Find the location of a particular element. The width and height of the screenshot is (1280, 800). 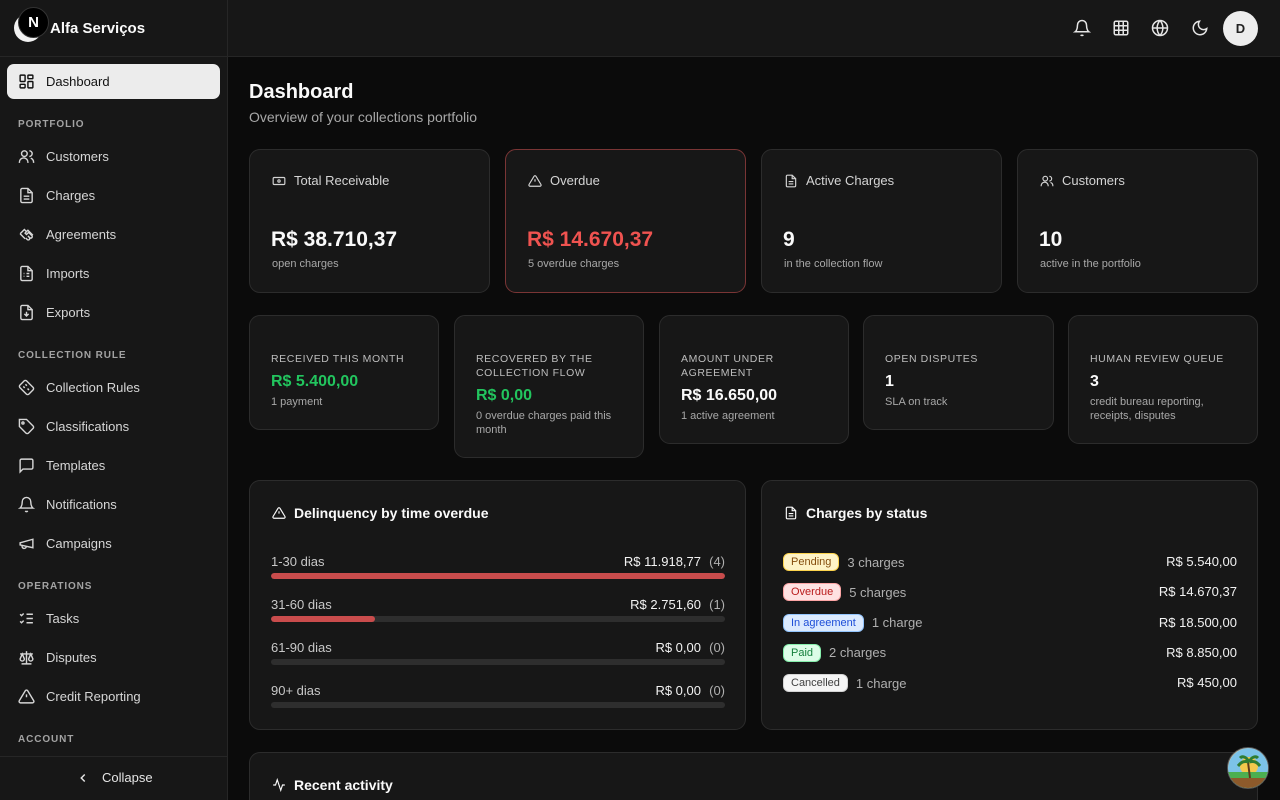

metric-label: RECOVERED BY THE COLLECTION FLOW is located at coordinates (534, 366).